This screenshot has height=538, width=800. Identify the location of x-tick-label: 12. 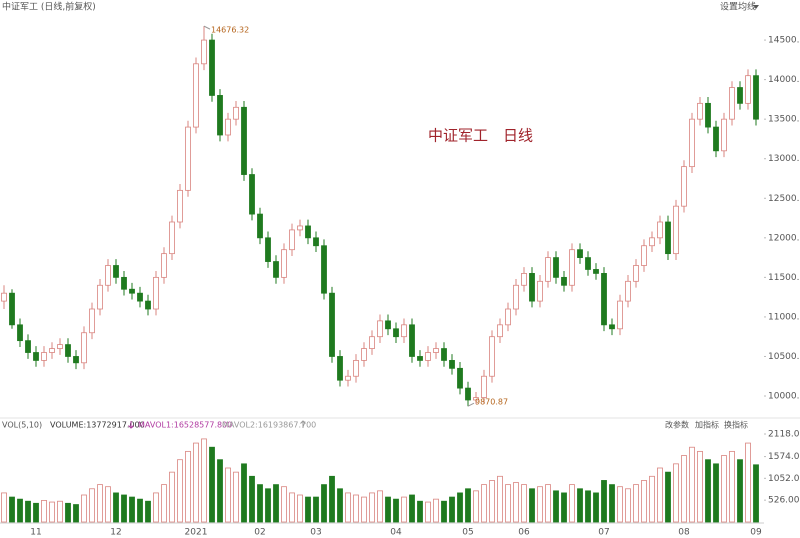
(115, 533).